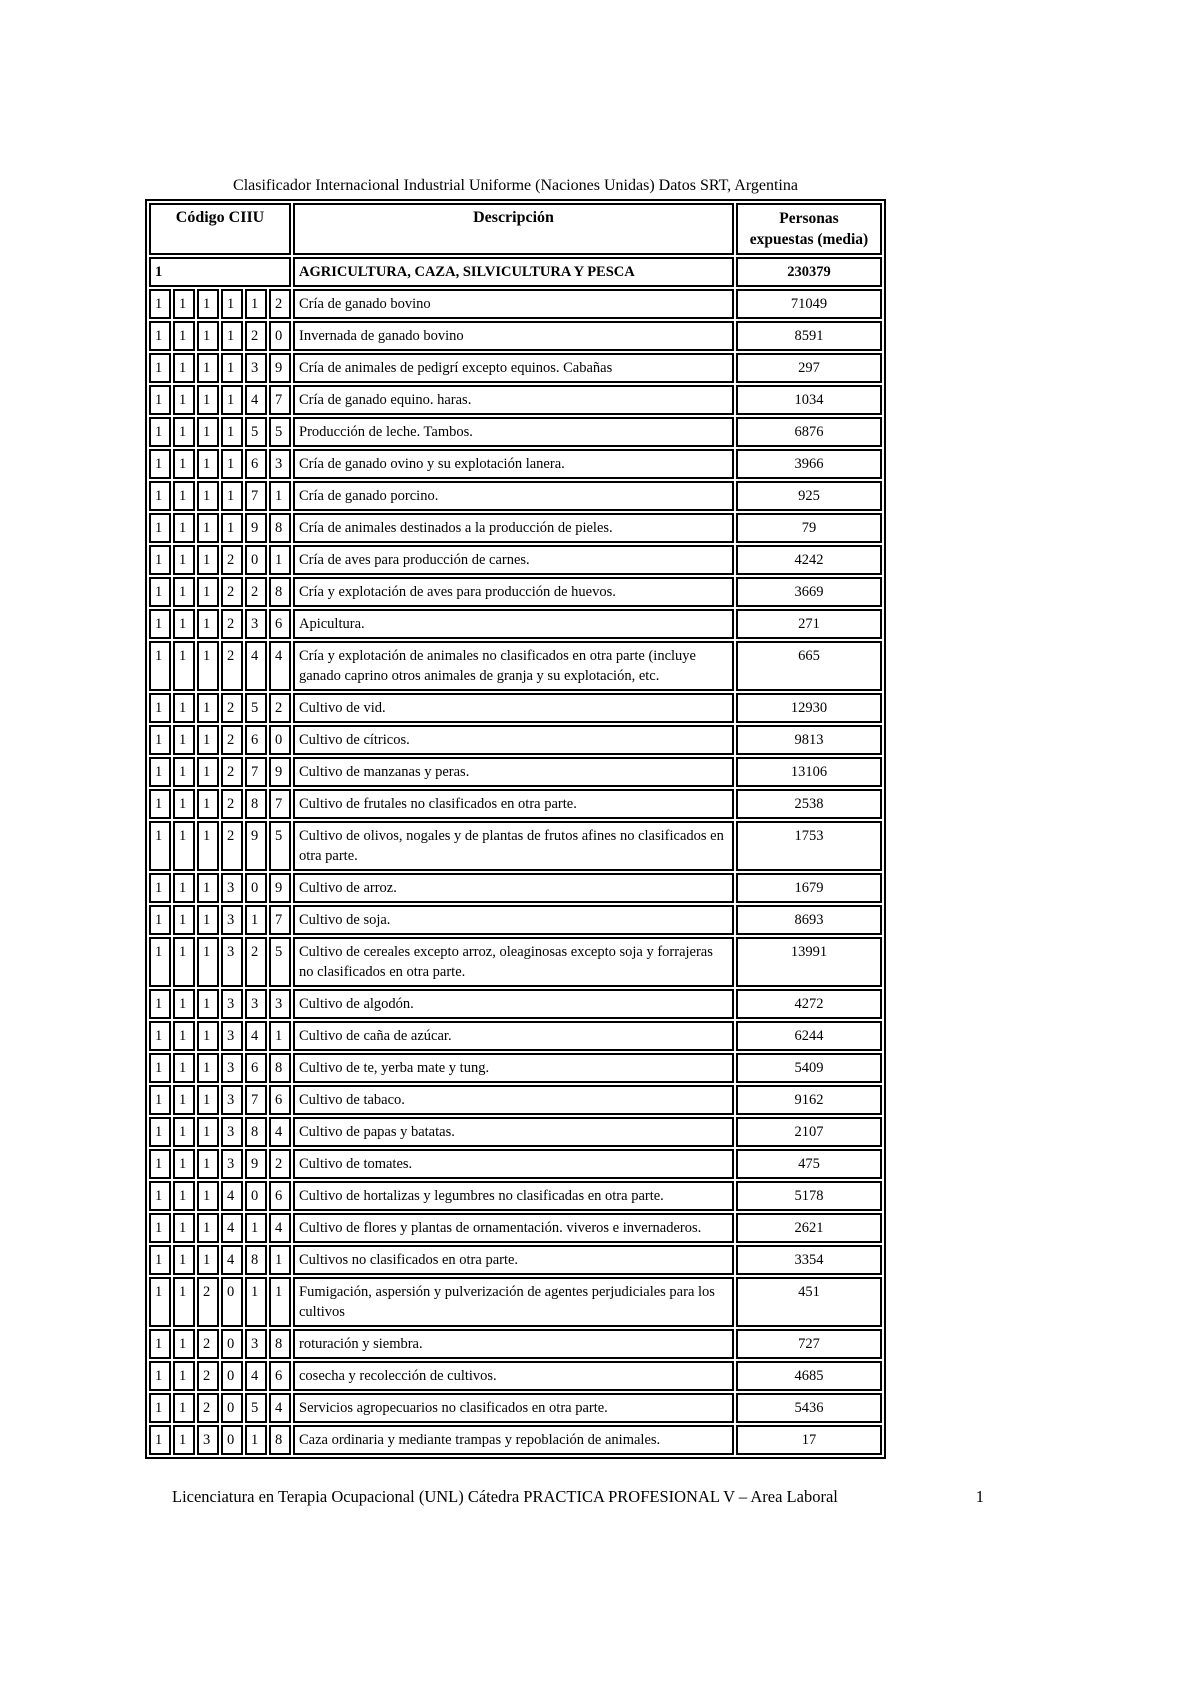 The width and height of the screenshot is (1200, 1698). I want to click on value-cell: 5178, so click(809, 1196).